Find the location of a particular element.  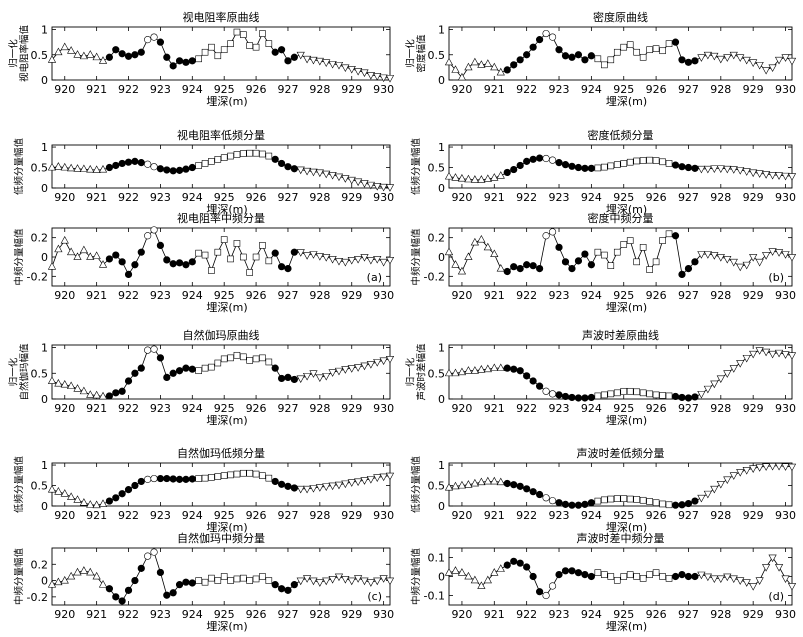

x-tick-label: 921 is located at coordinates (96, 614).